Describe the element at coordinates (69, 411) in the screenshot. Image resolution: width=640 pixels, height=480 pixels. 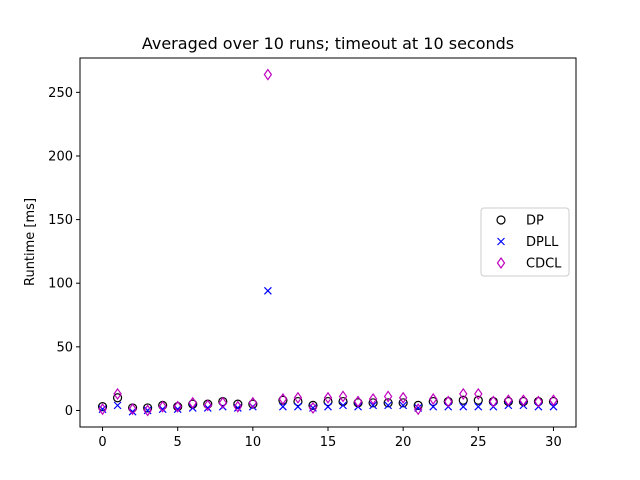
I see `y-tick-label: 0` at that location.